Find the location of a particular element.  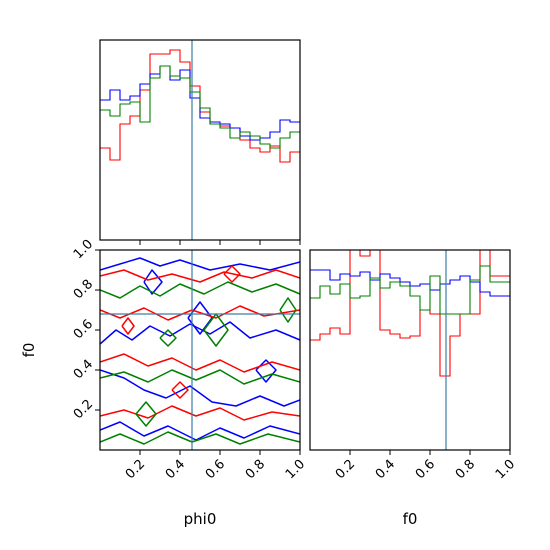

phi0-hist-green is located at coordinates (200, 107).